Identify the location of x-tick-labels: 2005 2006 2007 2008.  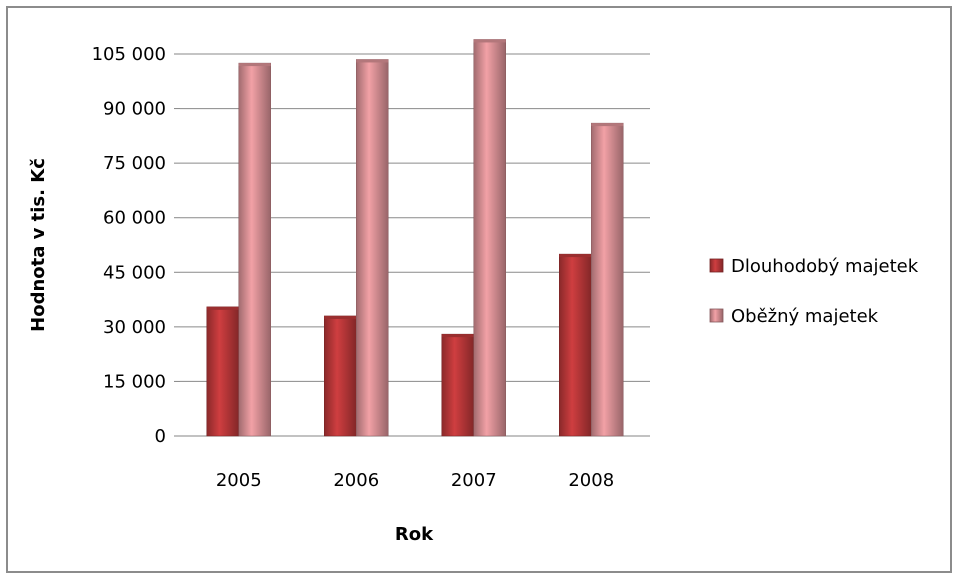
(415, 480).